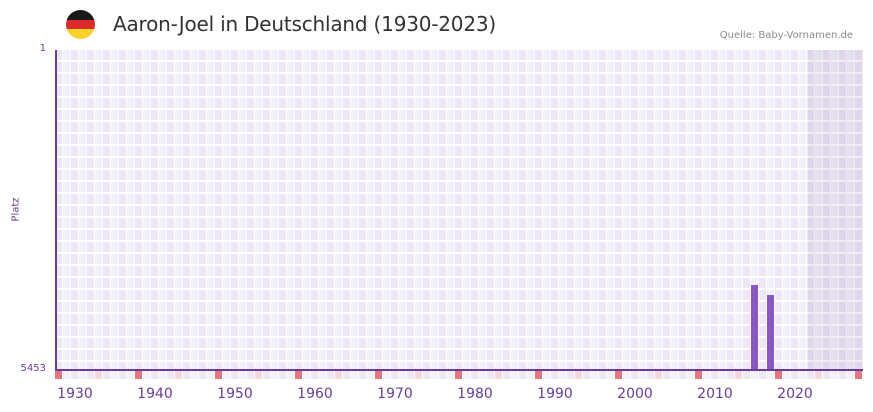 The height and width of the screenshot is (412, 873). What do you see at coordinates (754, 327) in the screenshot?
I see `rank-bar-2015` at bounding box center [754, 327].